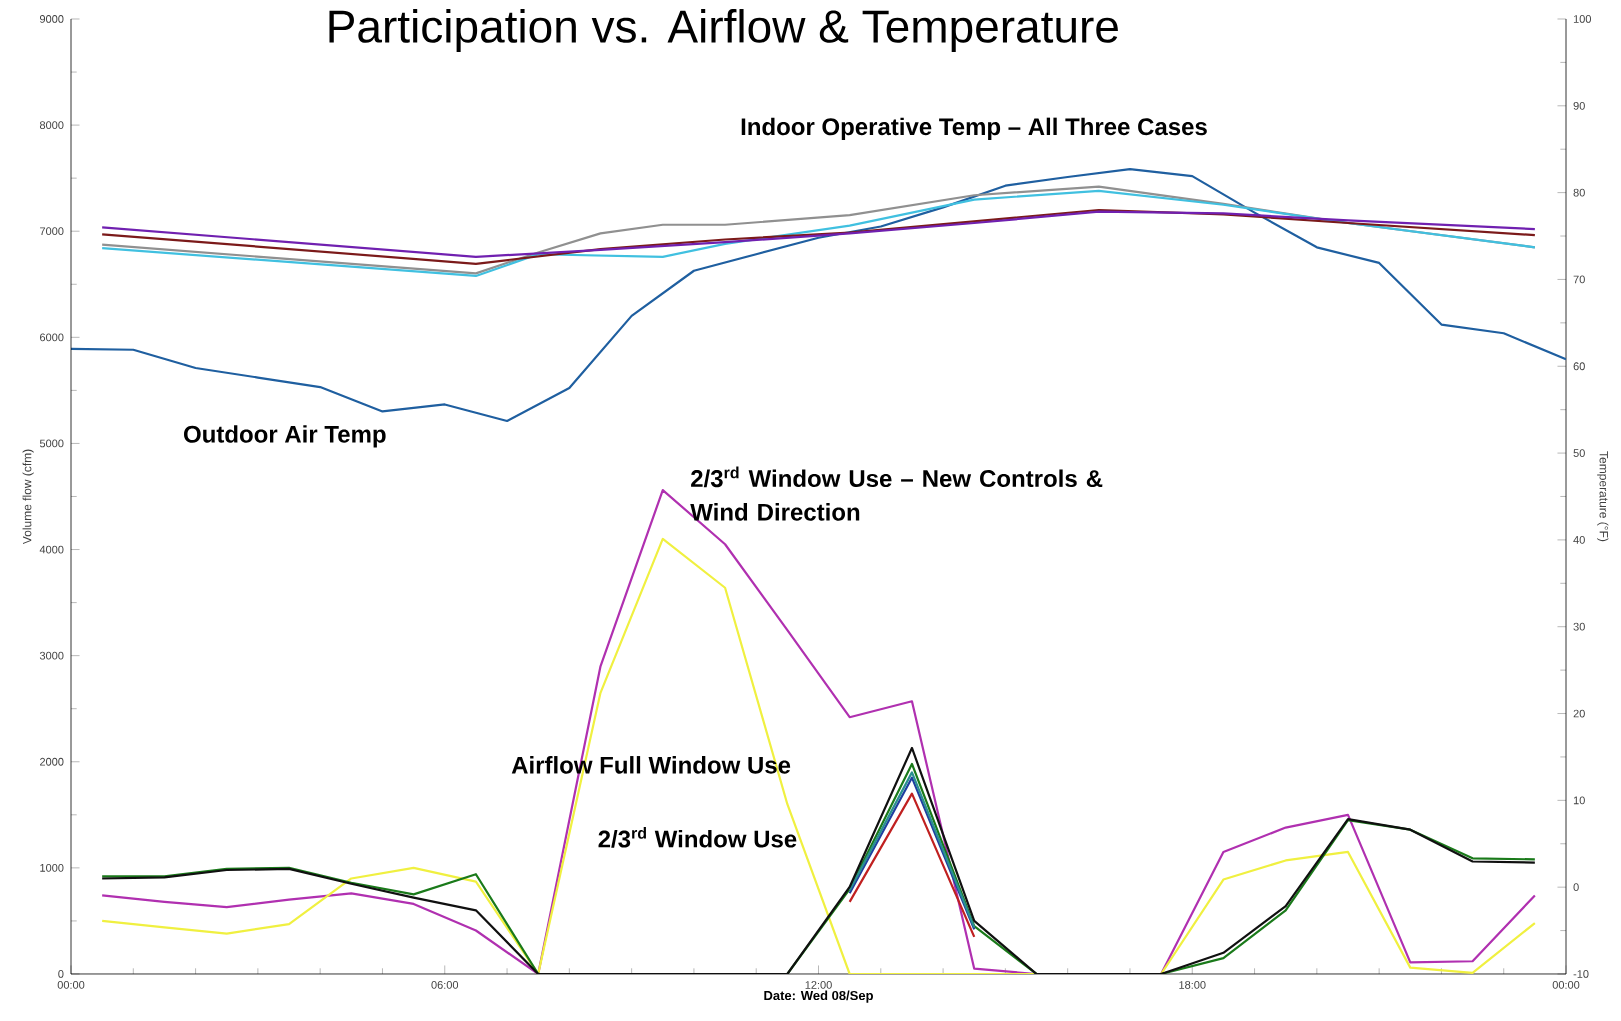 This screenshot has width=1621, height=1021. What do you see at coordinates (896, 493) in the screenshot?
I see `annotation: 2/3$^{rd}$ Window Use – New Controls & Wind Direction` at bounding box center [896, 493].